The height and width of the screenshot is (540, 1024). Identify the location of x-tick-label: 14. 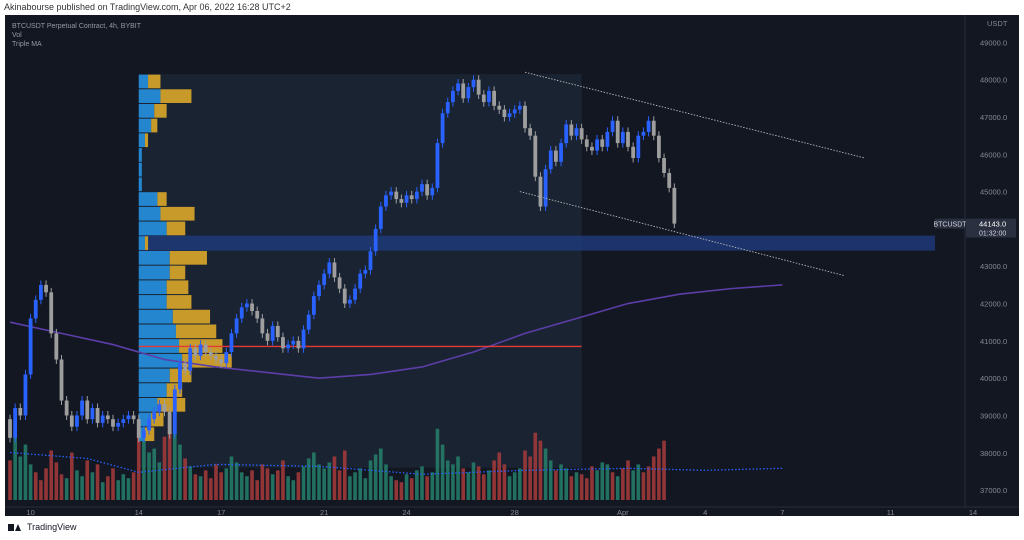
(139, 512).